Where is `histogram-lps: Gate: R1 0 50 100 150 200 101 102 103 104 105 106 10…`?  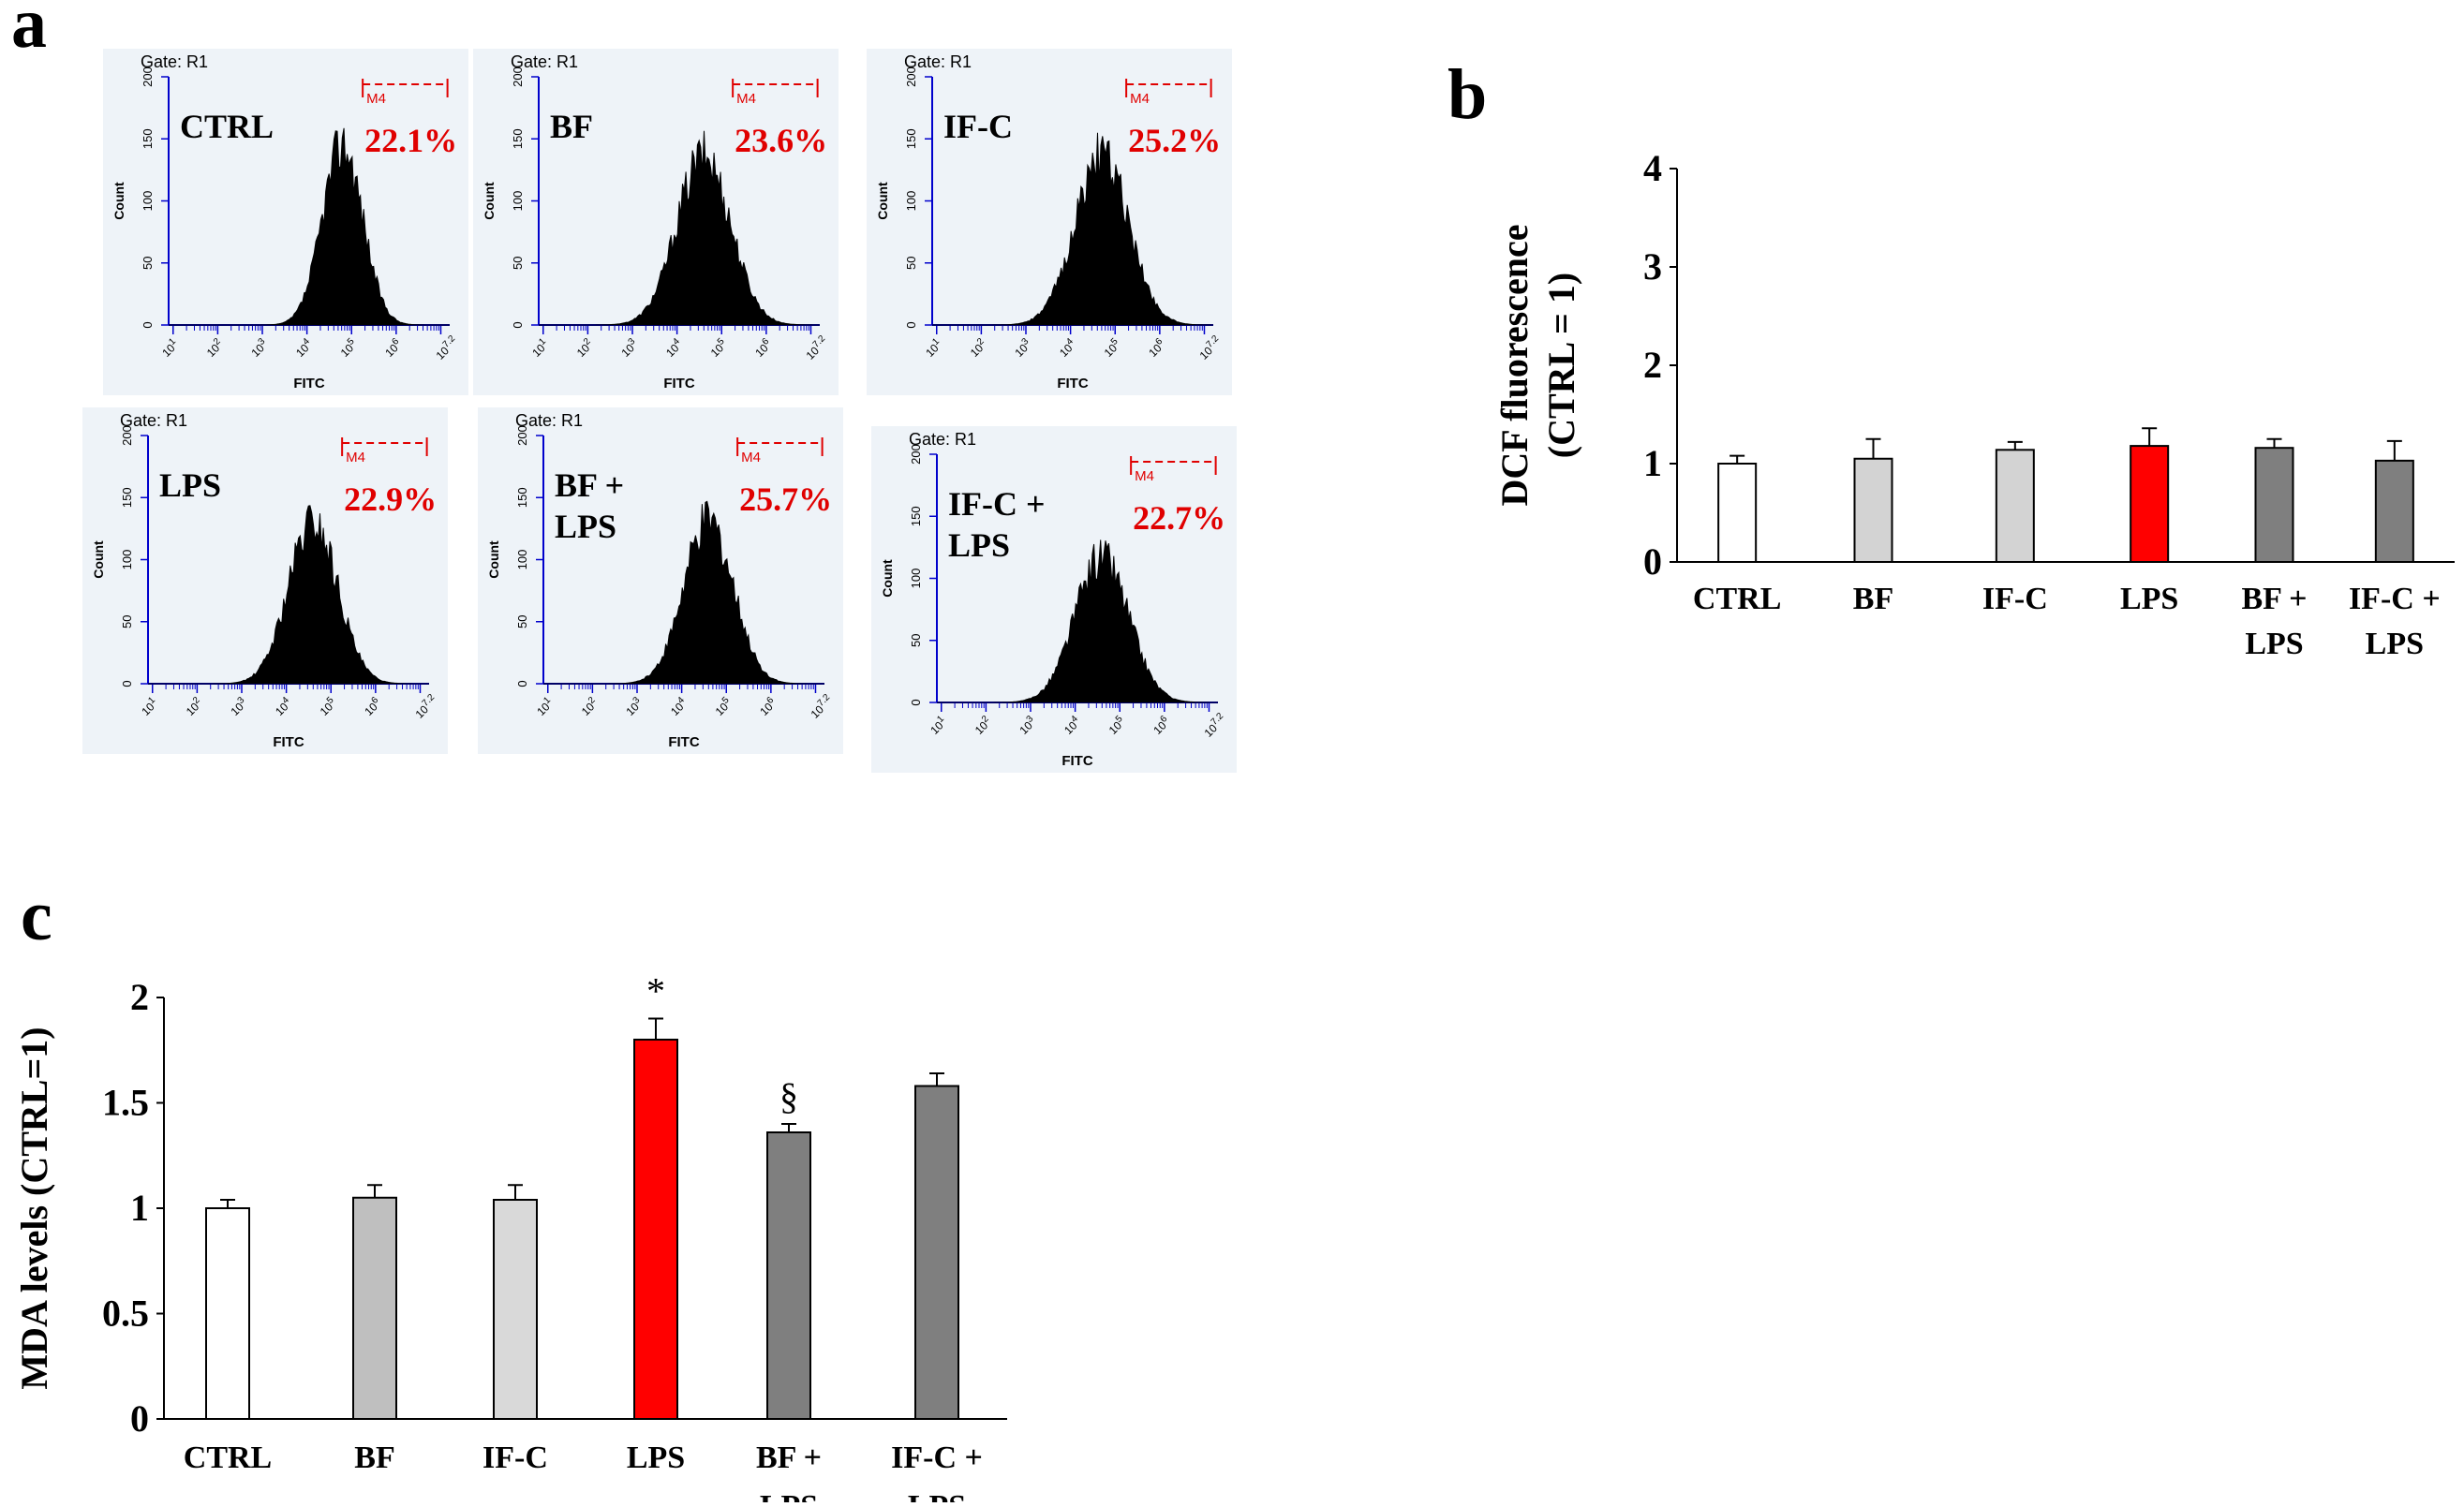
histogram-lps: Gate: R1 0 50 100 150 200 101 102 103 104 105 106 10… is located at coordinates (265, 580).